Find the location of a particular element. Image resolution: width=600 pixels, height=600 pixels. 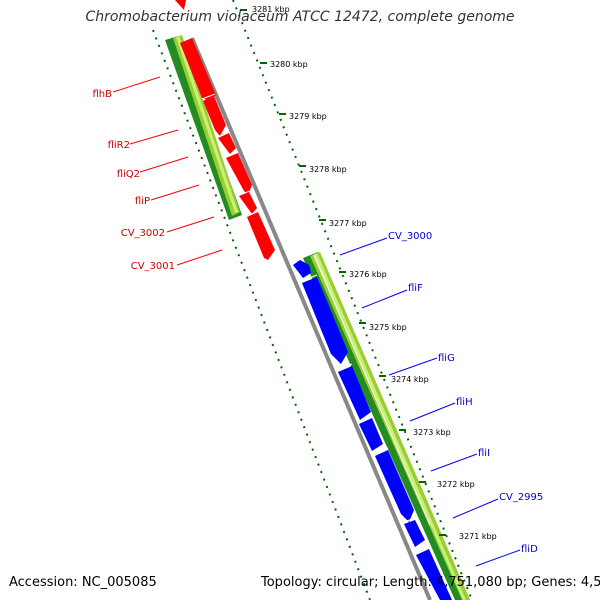

scale-label: 3277 kbp is located at coordinates (348, 223).